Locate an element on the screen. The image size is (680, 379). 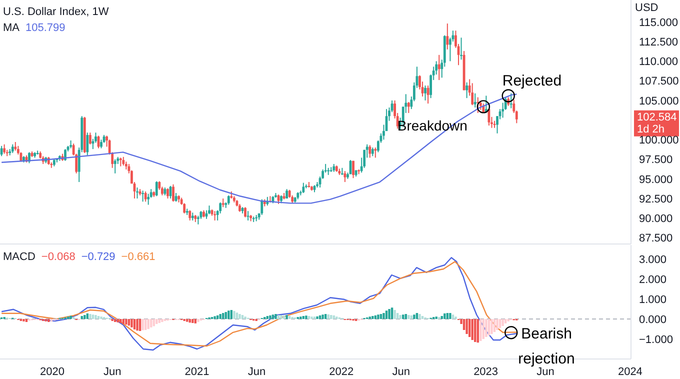
y-tick-label: 87.500 is located at coordinates (656, 238).